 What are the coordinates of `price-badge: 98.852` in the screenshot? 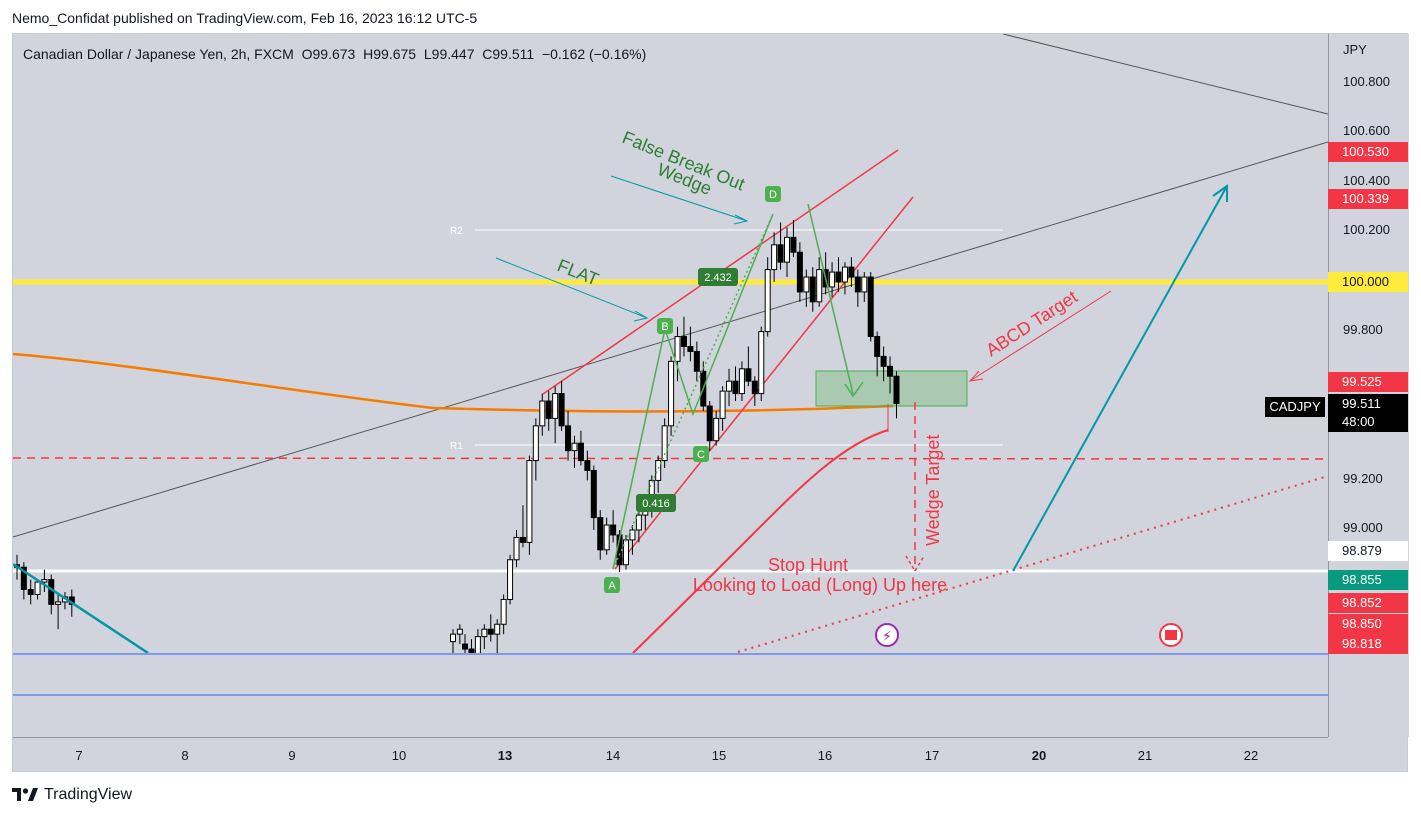 It's located at (1368, 603).